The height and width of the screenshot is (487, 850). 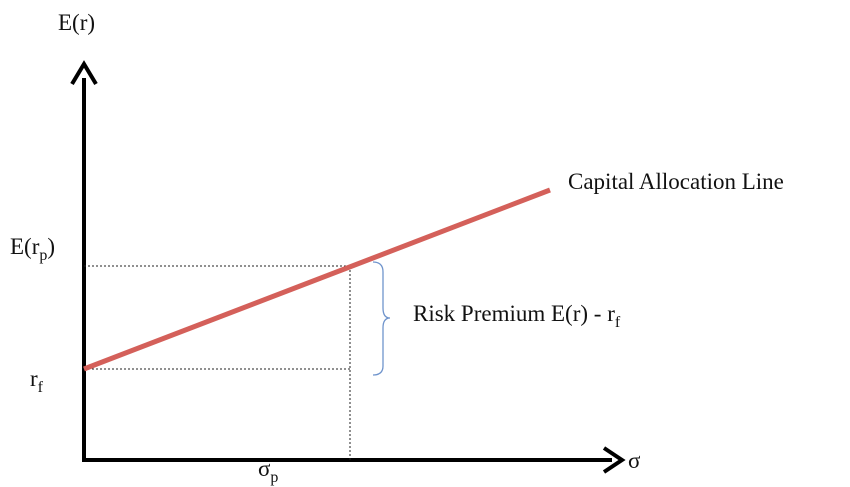 I want to click on y-axis-arrow, so click(x=84, y=73).